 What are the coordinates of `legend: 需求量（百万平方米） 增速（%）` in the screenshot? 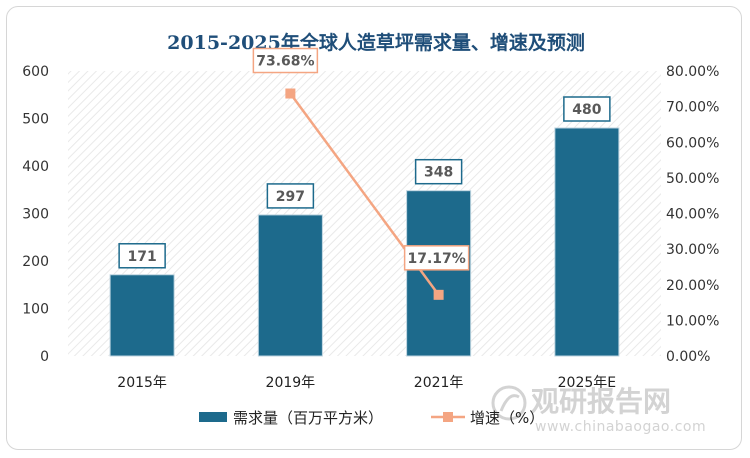 It's located at (371, 418).